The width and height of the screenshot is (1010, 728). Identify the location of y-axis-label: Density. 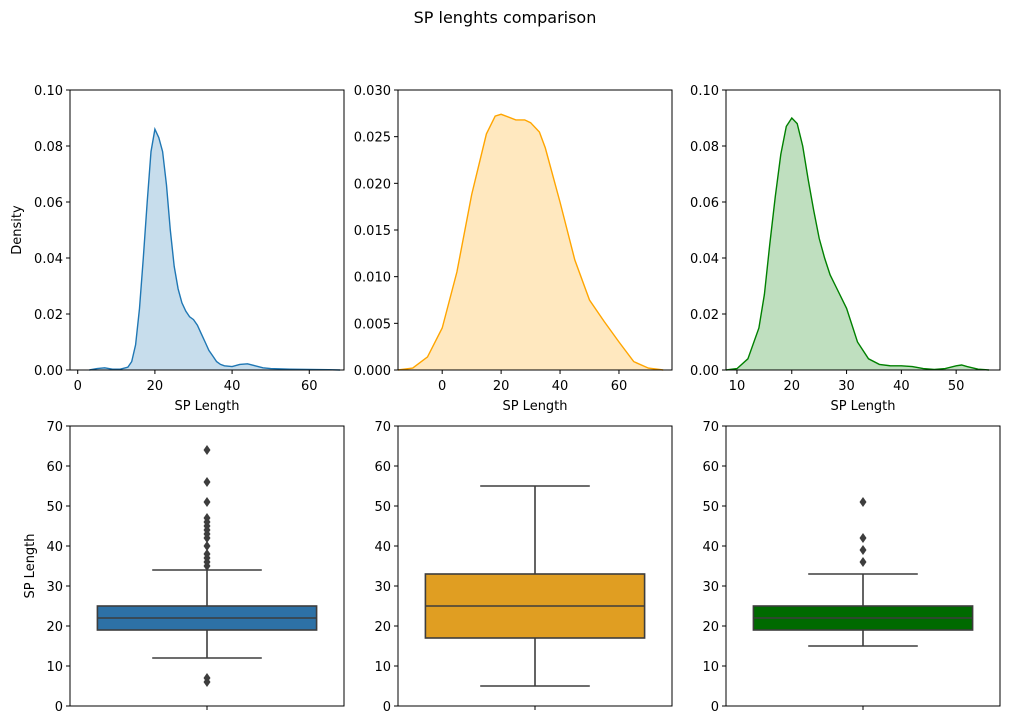
(17, 230).